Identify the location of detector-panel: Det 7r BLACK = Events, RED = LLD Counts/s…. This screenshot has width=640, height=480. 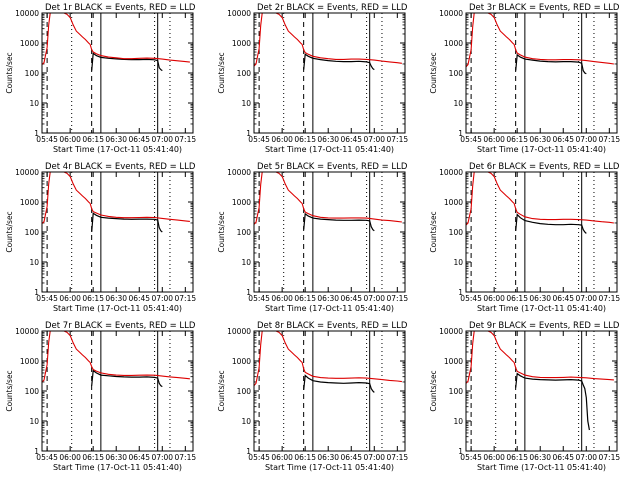
(100, 396).